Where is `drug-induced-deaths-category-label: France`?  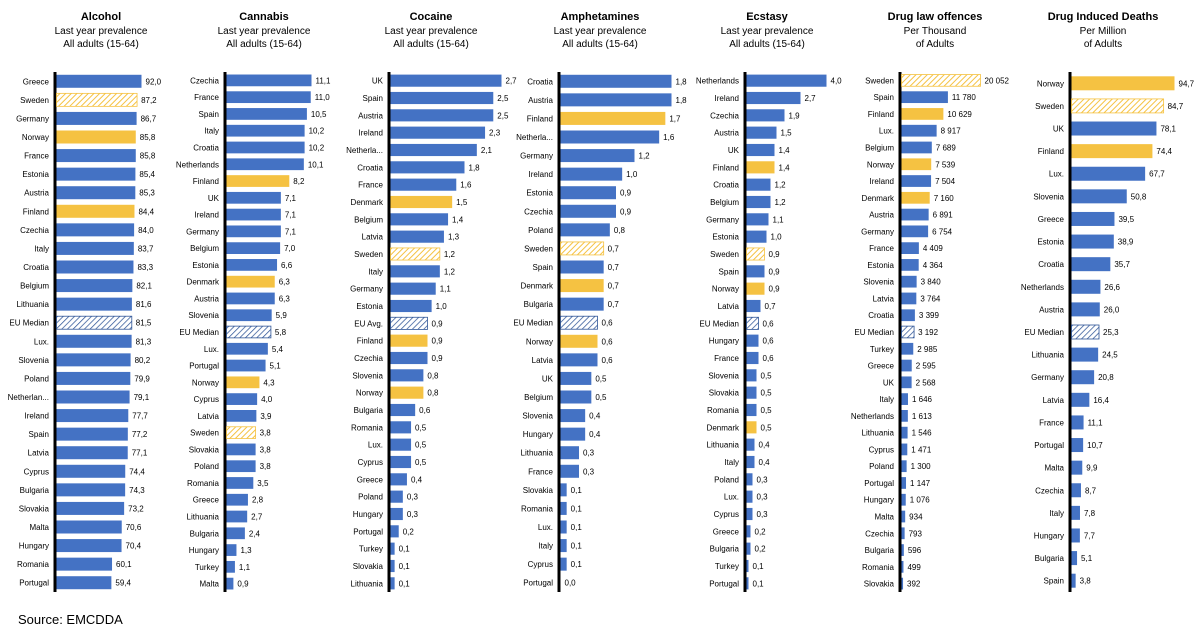 drug-induced-deaths-category-label: France is located at coordinates (1051, 422).